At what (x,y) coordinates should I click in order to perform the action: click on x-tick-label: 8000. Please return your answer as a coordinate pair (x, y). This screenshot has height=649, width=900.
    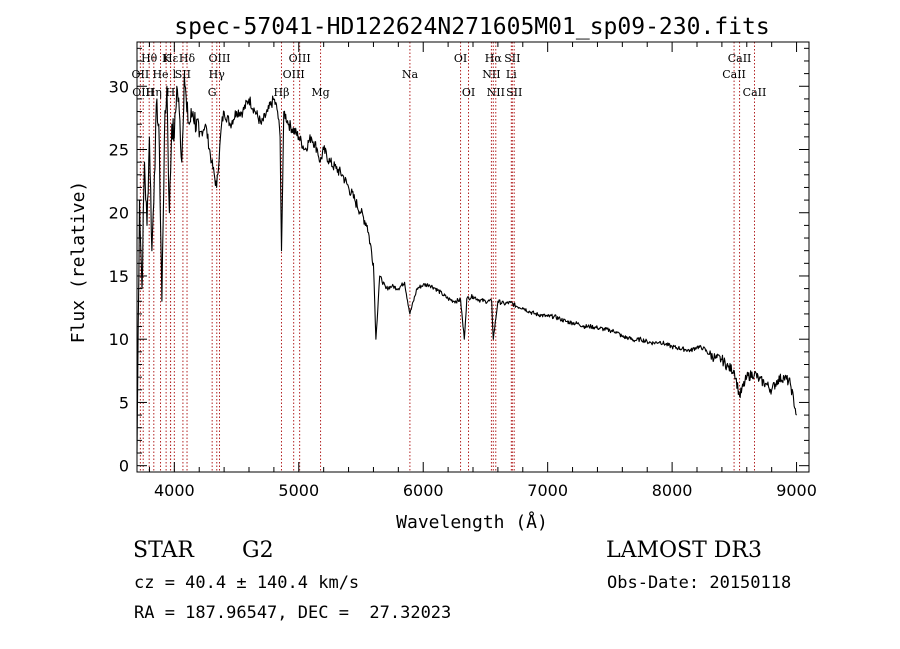
    Looking at the image, I should click on (672, 490).